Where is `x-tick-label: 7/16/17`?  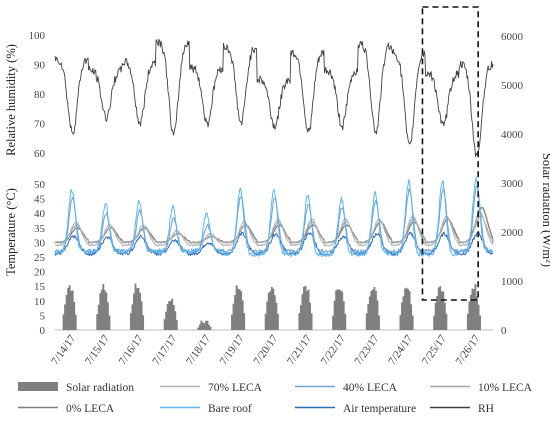 x-tick-label: 7/16/17 is located at coordinates (131, 349).